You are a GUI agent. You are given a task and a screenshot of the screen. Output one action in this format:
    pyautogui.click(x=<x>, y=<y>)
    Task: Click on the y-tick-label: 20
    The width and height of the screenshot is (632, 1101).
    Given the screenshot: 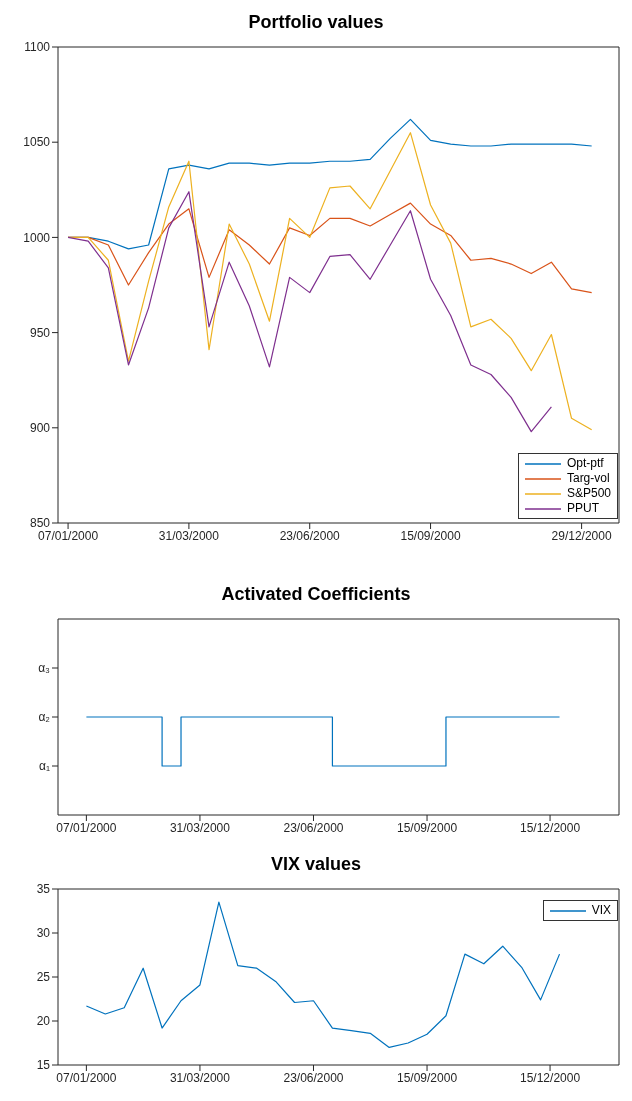 What is the action you would take?
    pyautogui.click(x=43, y=1021)
    